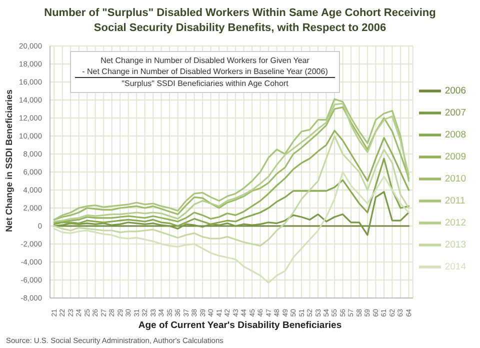 This screenshot has height=348, width=480. I want to click on legend-label: 2007, so click(455, 113).